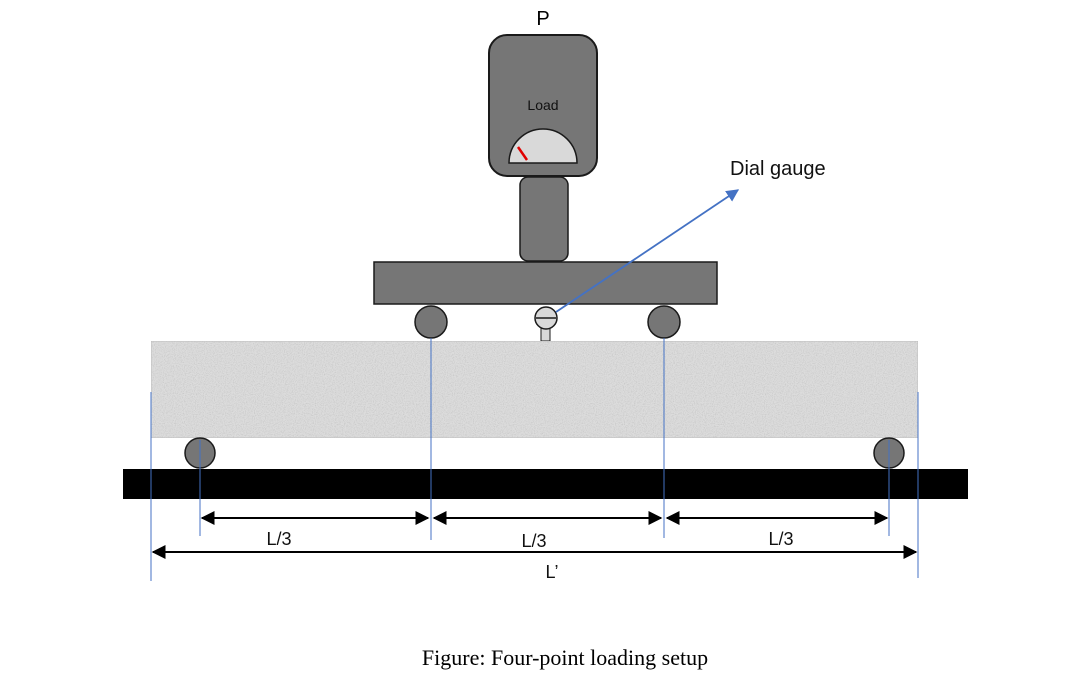 Image resolution: width=1078 pixels, height=689 pixels. What do you see at coordinates (545, 283) in the screenshot?
I see `spreader-beam` at bounding box center [545, 283].